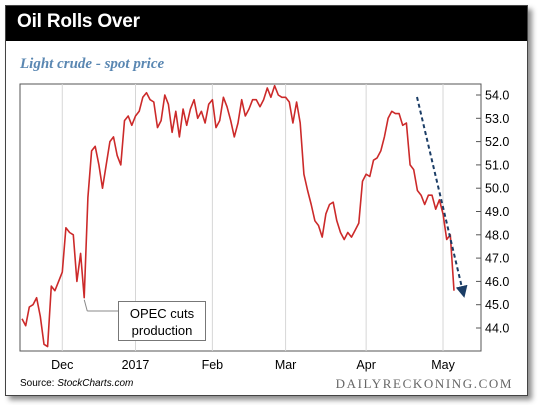 The image size is (540, 405). What do you see at coordinates (162, 313) in the screenshot?
I see `annotation-line-1: OPEC cuts` at bounding box center [162, 313].